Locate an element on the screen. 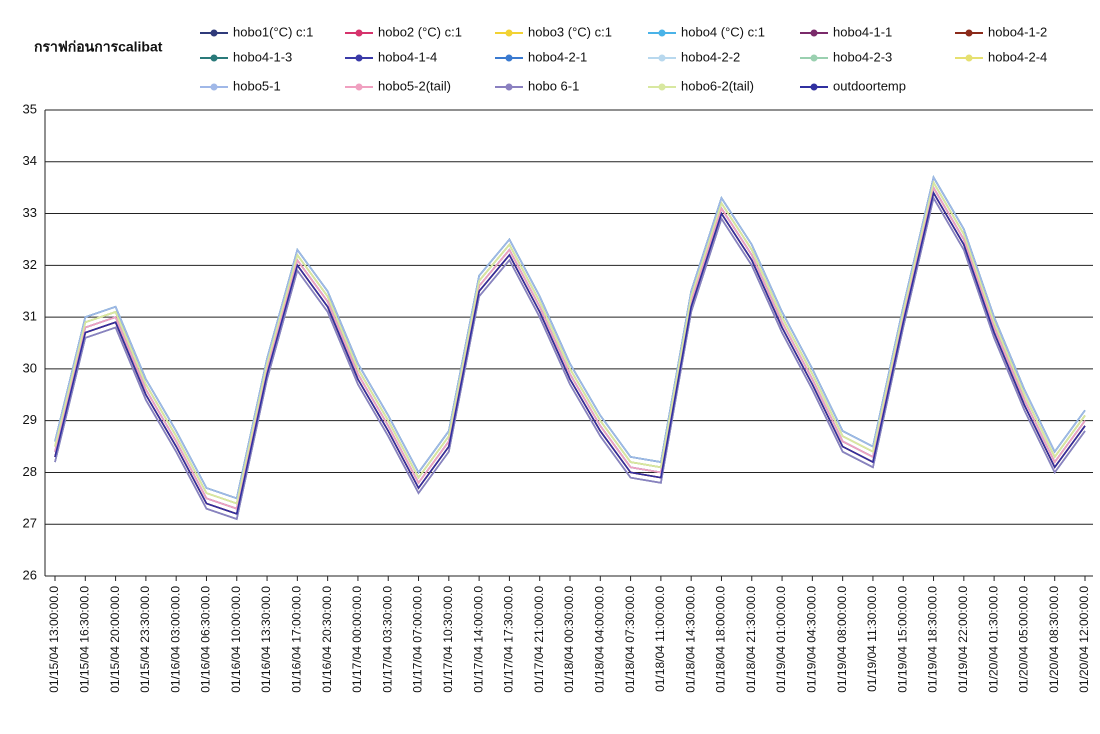 This screenshot has width=1100, height=734. legend-label: hobo6-2(tail) is located at coordinates (717, 85).